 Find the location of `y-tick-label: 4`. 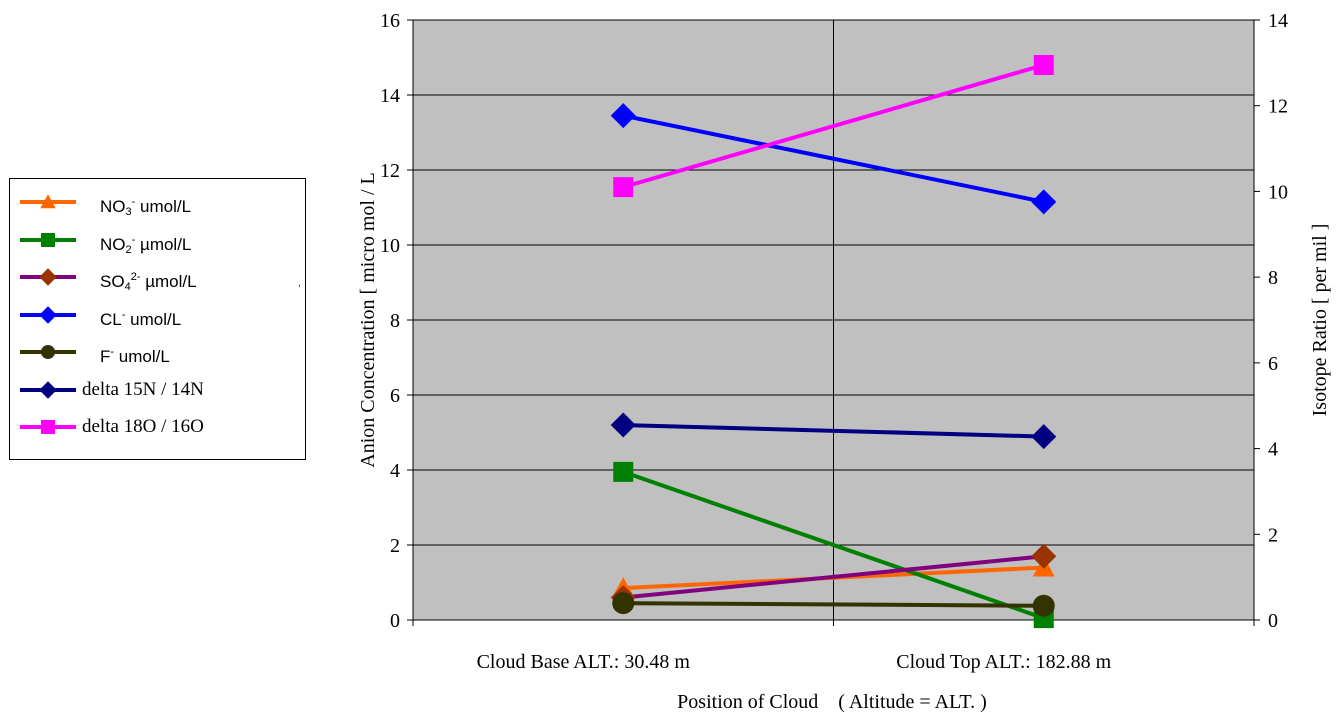

y-tick-label: 4 is located at coordinates (395, 471).